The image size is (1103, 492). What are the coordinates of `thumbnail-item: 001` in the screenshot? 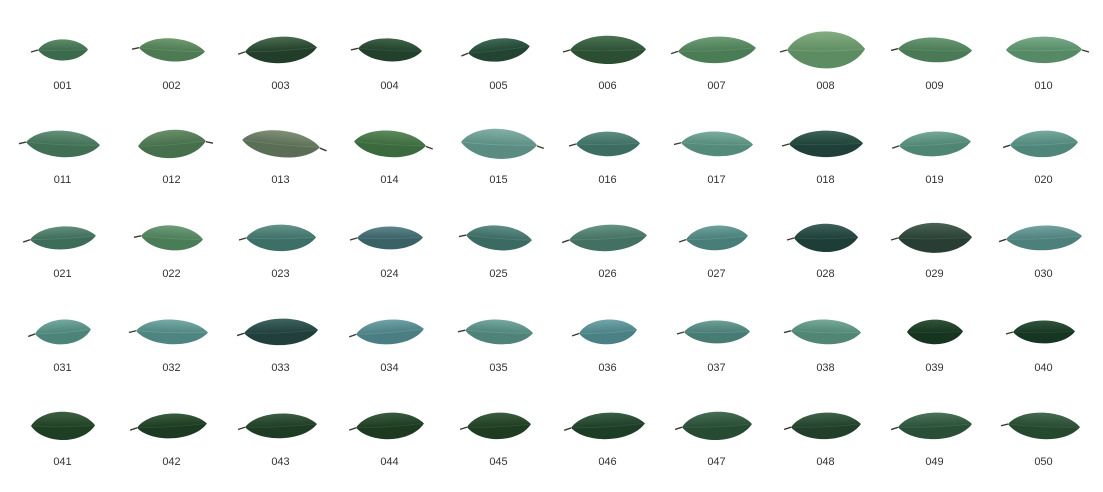 It's located at (62, 51).